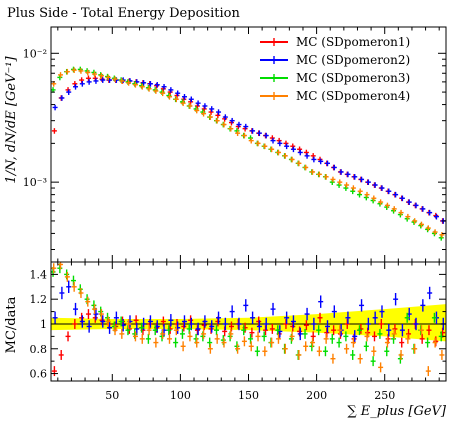  What do you see at coordinates (248, 395) in the screenshot?
I see `x-tick-label: 150` at bounding box center [248, 395].